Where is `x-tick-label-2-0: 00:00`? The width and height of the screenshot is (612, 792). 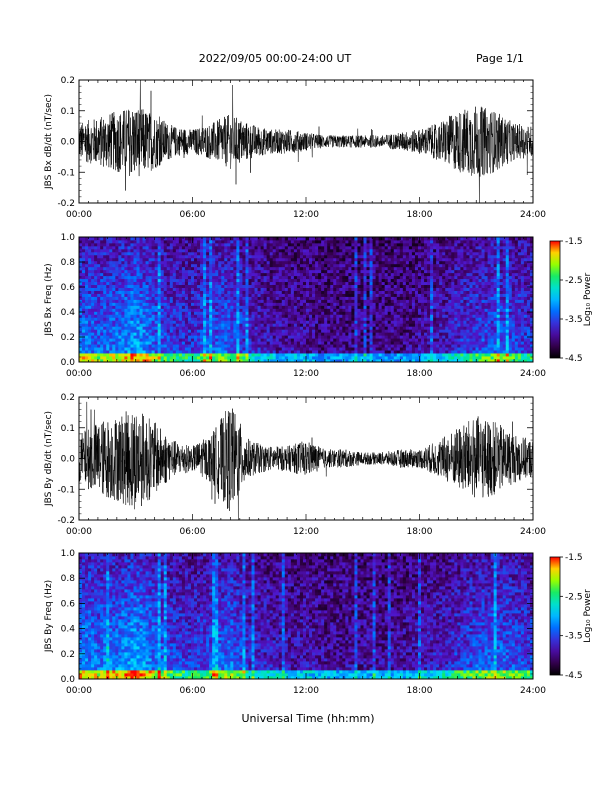 x-tick-label-2-0: 00:00 is located at coordinates (79, 532).